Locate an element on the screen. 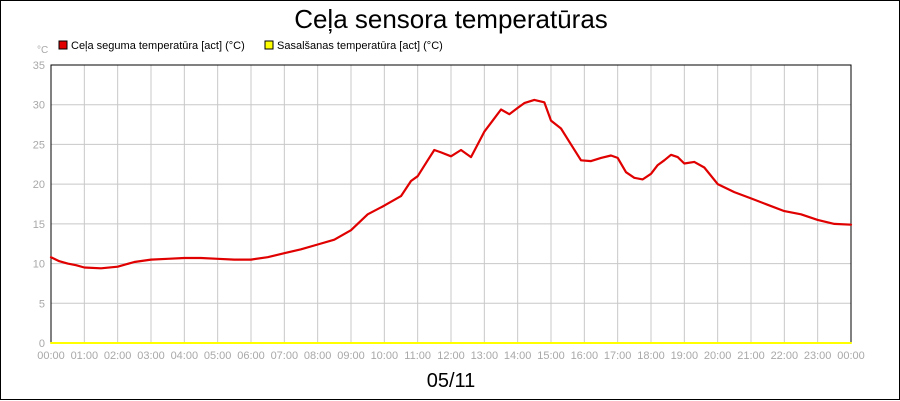  y-tick-label: 15 is located at coordinates (39, 225).